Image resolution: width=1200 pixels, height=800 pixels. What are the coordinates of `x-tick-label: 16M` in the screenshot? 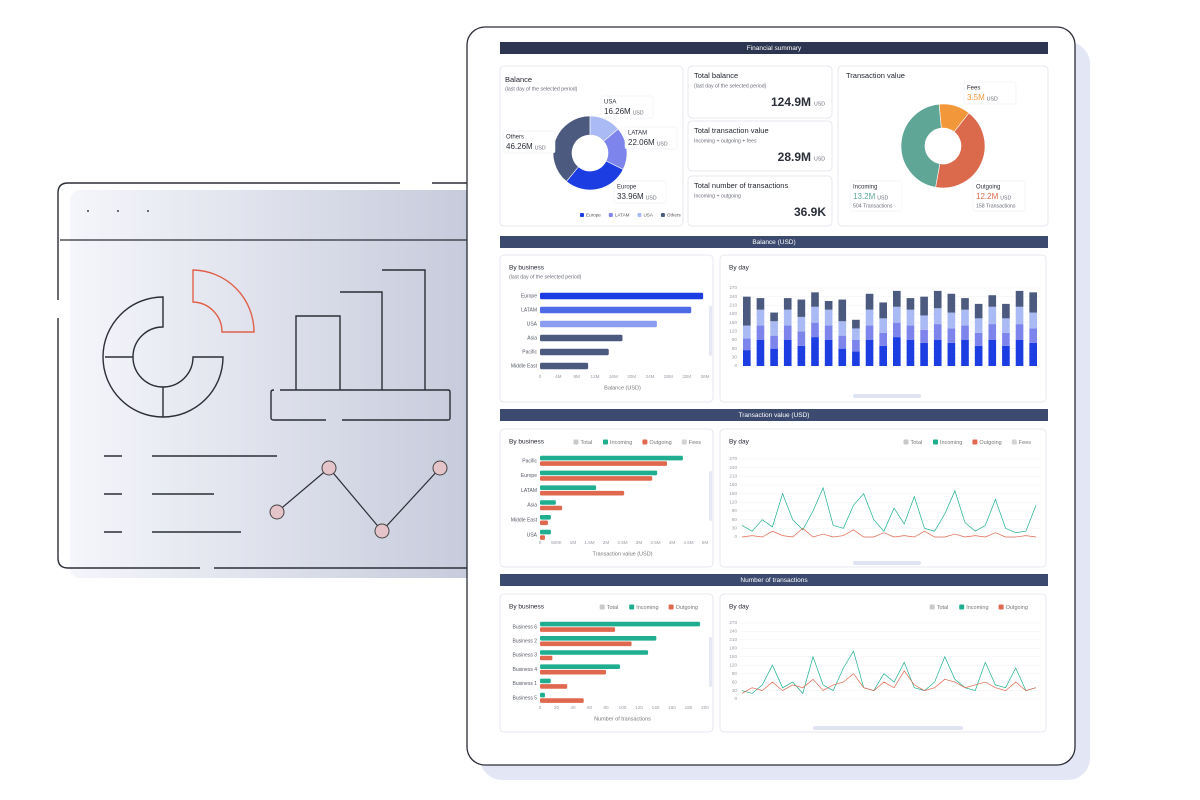 It's located at (613, 376).